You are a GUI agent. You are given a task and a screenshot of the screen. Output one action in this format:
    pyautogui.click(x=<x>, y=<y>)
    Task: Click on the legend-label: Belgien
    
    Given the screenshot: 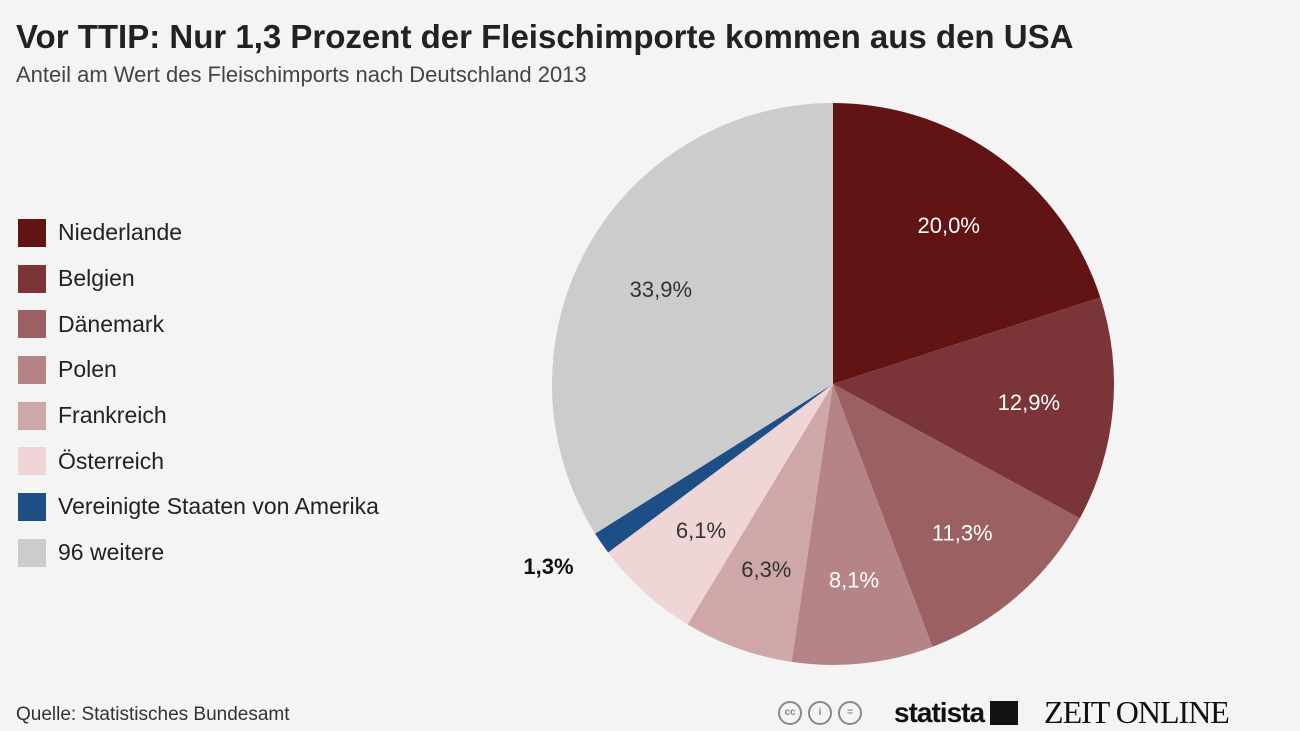 What is the action you would take?
    pyautogui.click(x=96, y=278)
    